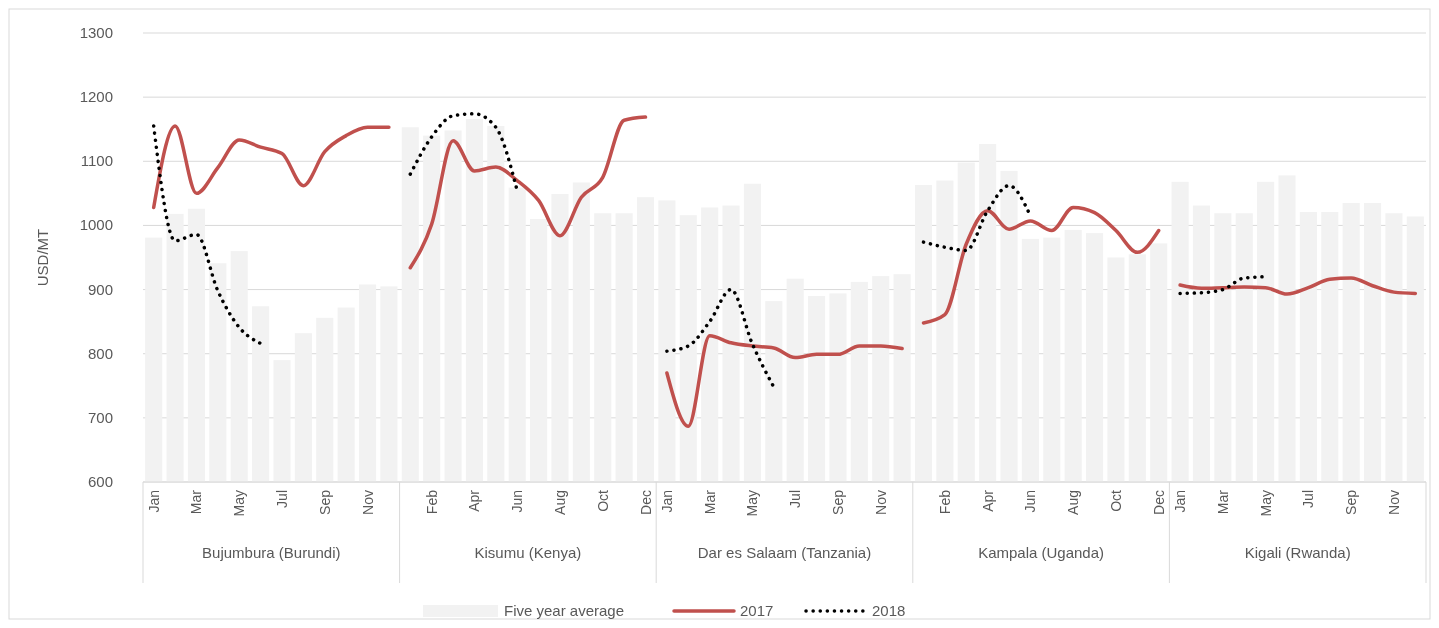 The image size is (1439, 628). I want to click on text: Kisumu (Kenya), so click(528, 552).